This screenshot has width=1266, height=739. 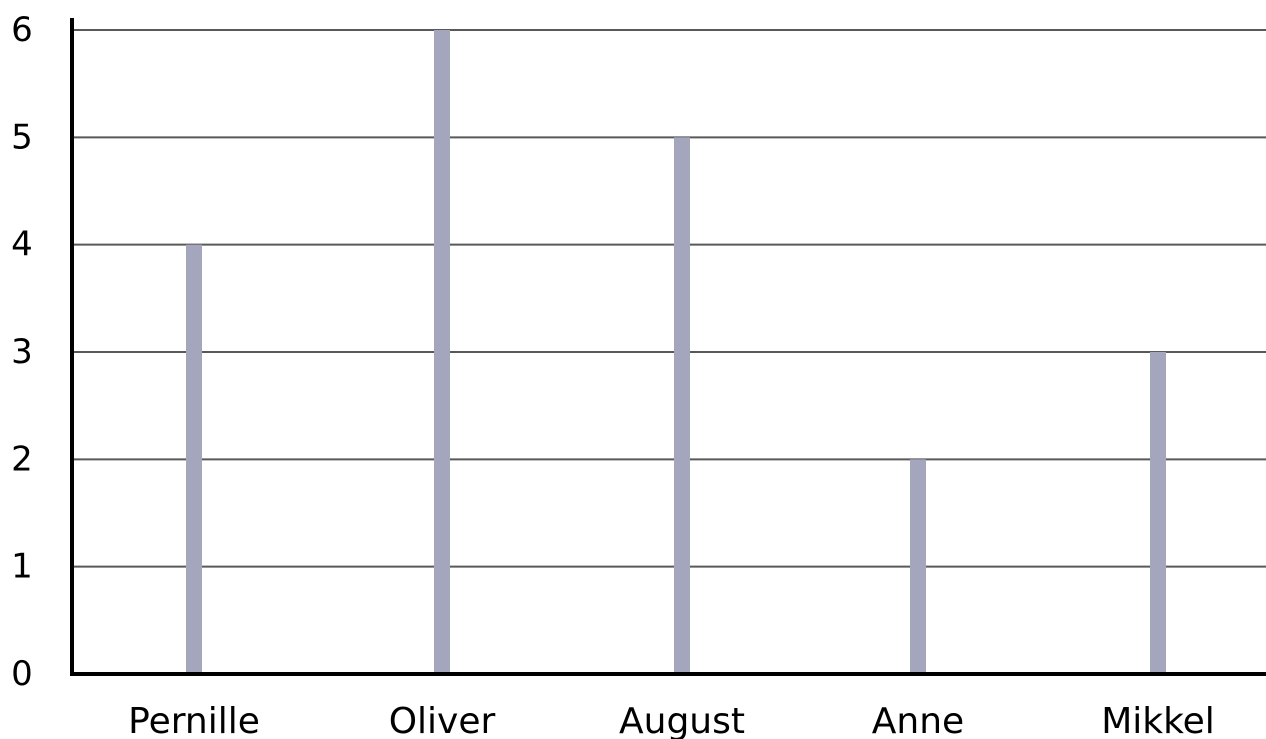 What do you see at coordinates (682, 406) in the screenshot?
I see `bar-august` at bounding box center [682, 406].